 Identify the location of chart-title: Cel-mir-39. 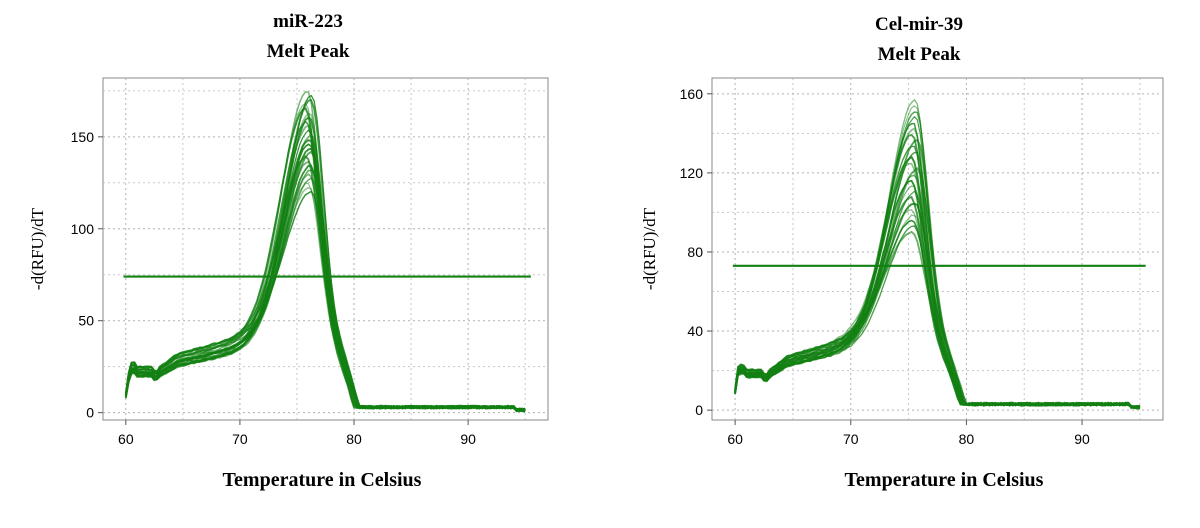
(919, 24).